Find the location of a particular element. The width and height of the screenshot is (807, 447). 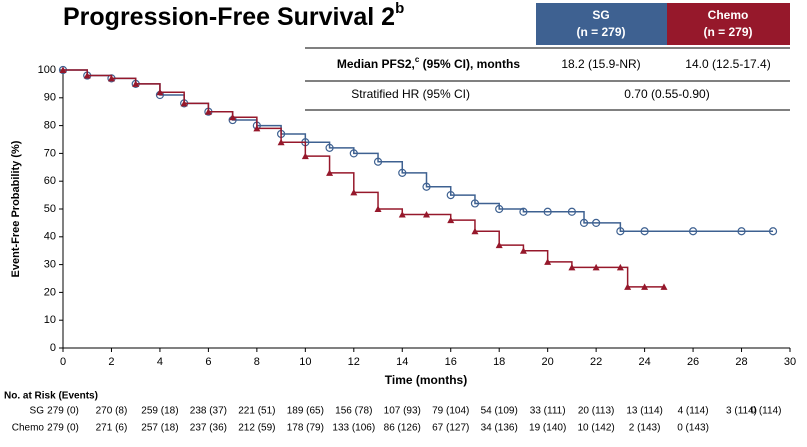

y-tick-label: 0 is located at coordinates (53, 348).